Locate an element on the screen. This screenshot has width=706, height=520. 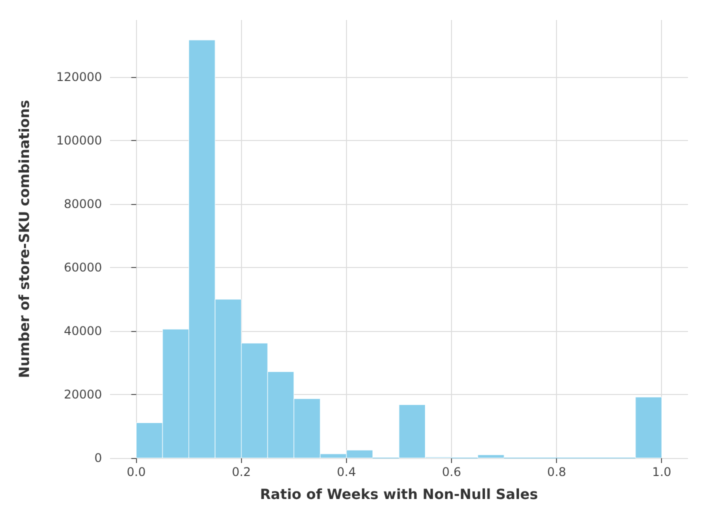
y-axis-title: Number of store-SKU combinations is located at coordinates (25, 239).